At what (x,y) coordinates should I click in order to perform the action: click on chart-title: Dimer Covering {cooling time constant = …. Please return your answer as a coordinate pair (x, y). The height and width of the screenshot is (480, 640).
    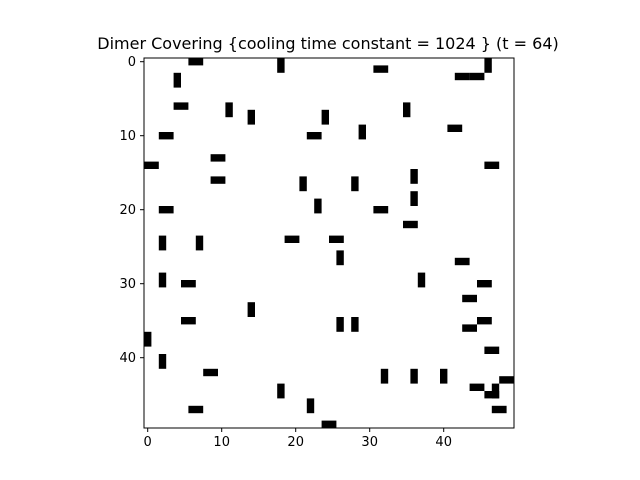
    Looking at the image, I should click on (328, 43).